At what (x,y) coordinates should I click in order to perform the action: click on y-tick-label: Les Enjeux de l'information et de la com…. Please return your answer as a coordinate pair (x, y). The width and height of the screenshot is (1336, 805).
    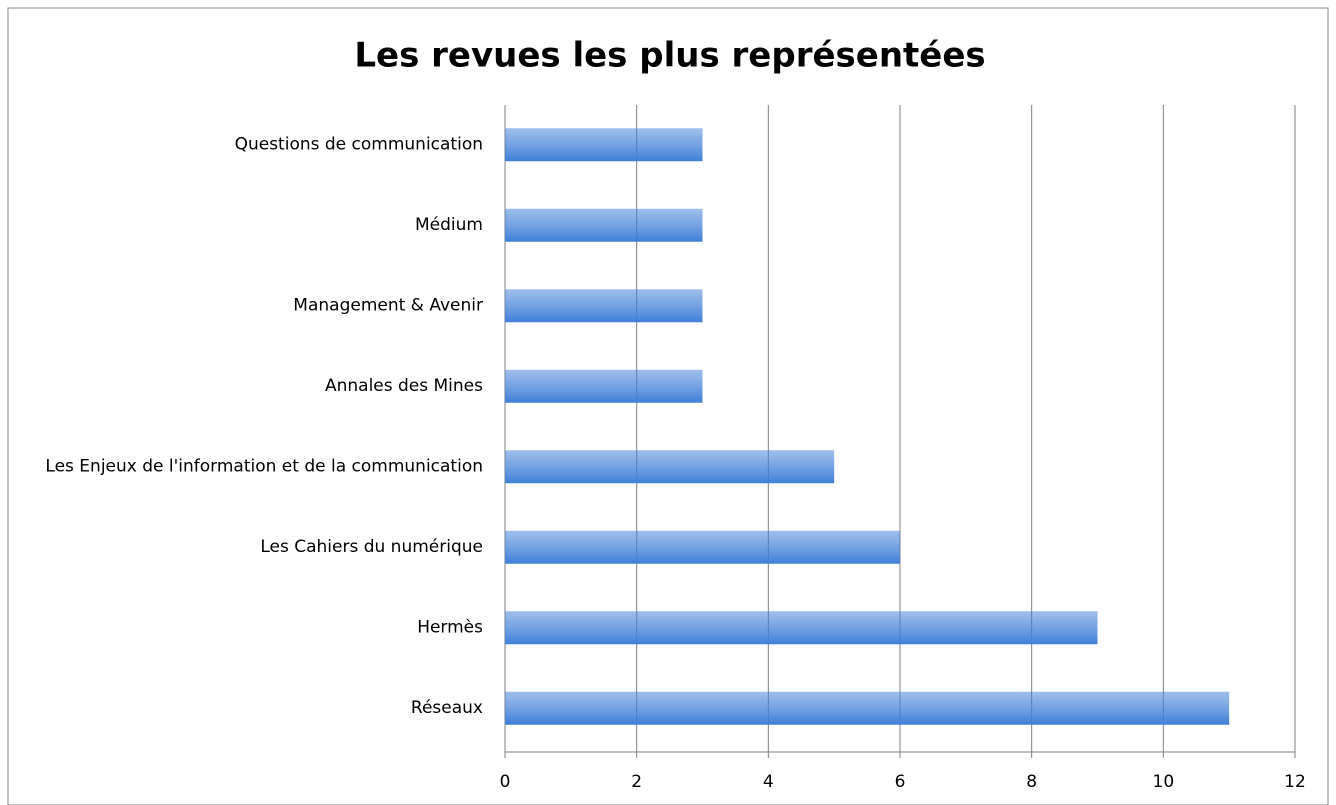
    Looking at the image, I should click on (264, 466).